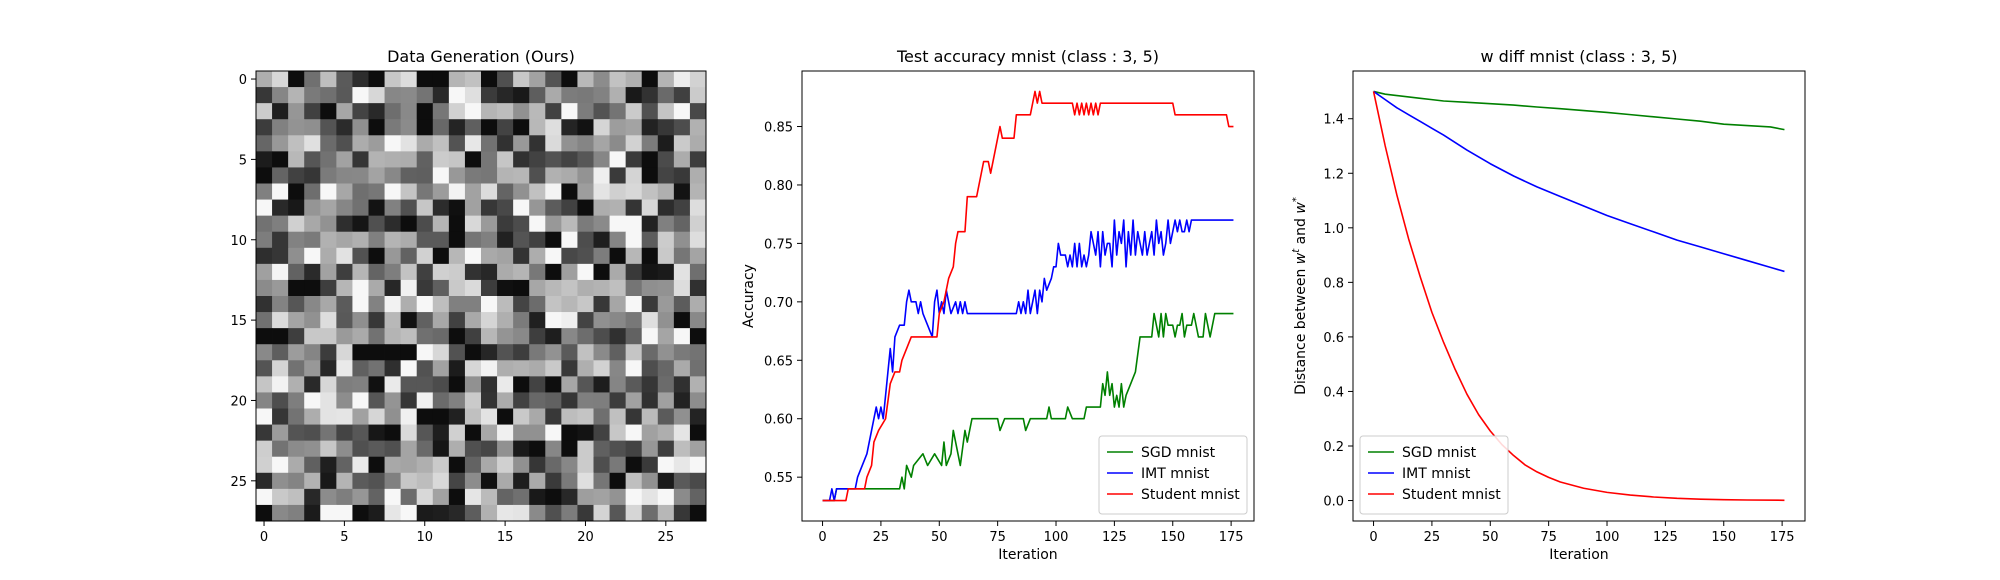  I want to click on ytick-label: 0.65, so click(778, 361).